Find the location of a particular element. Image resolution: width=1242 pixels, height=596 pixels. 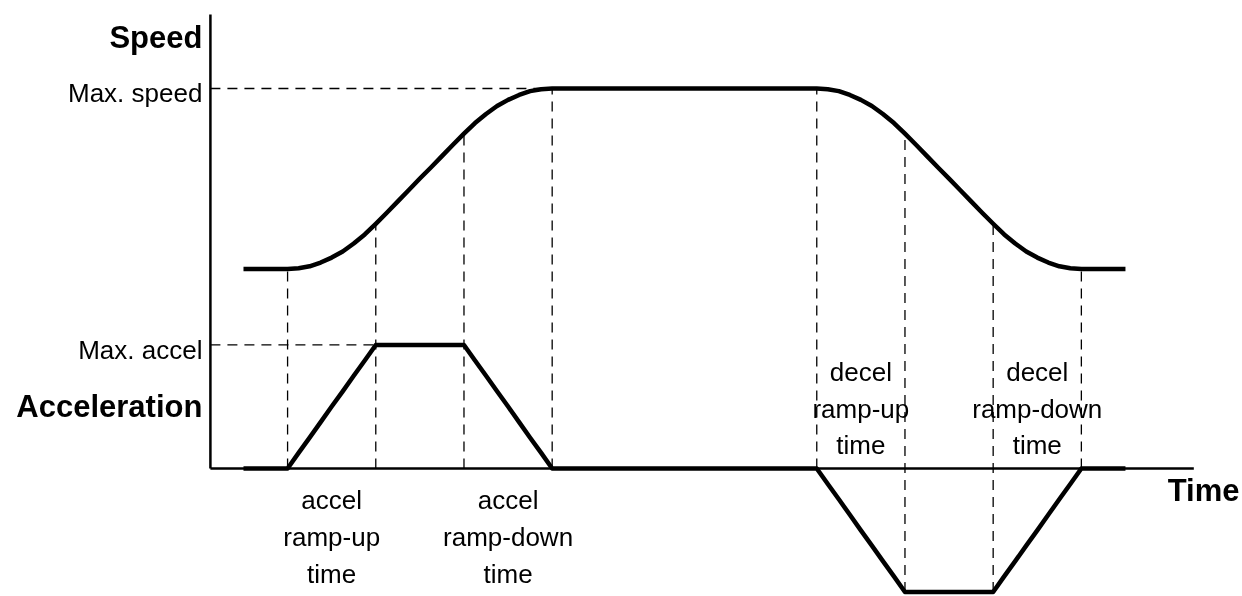

text: Acceleration is located at coordinates (109, 407).